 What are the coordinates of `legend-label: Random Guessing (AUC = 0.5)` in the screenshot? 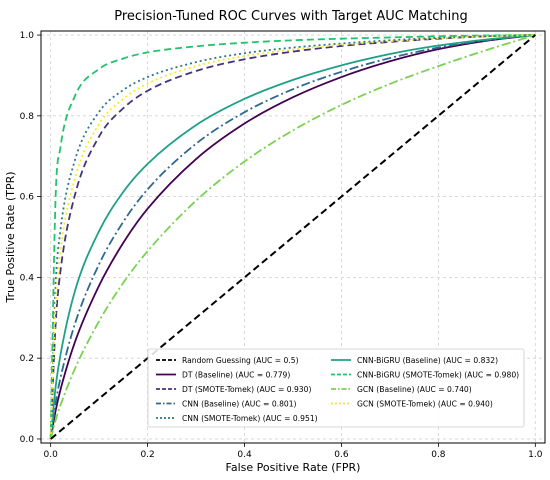 It's located at (240, 360).